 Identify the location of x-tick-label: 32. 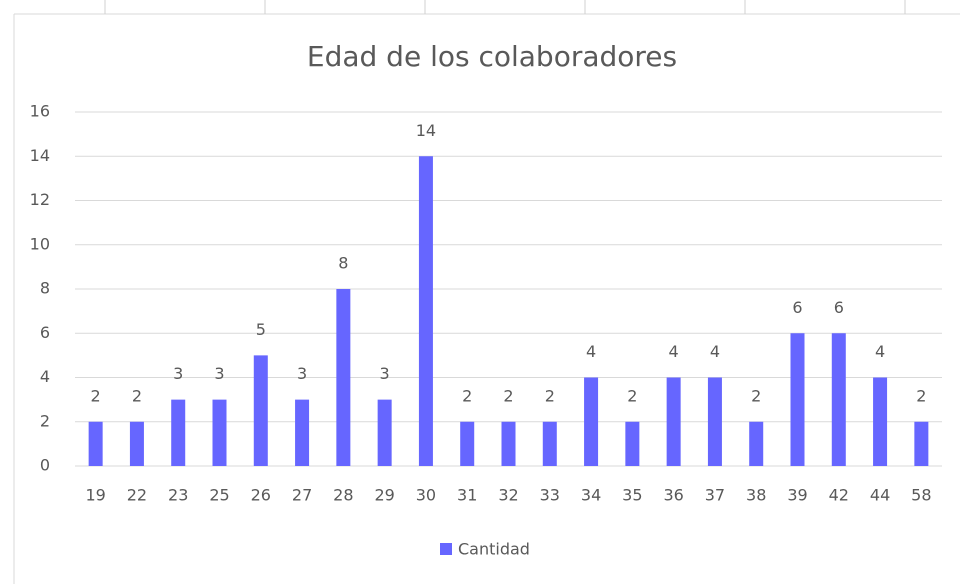
(508, 495).